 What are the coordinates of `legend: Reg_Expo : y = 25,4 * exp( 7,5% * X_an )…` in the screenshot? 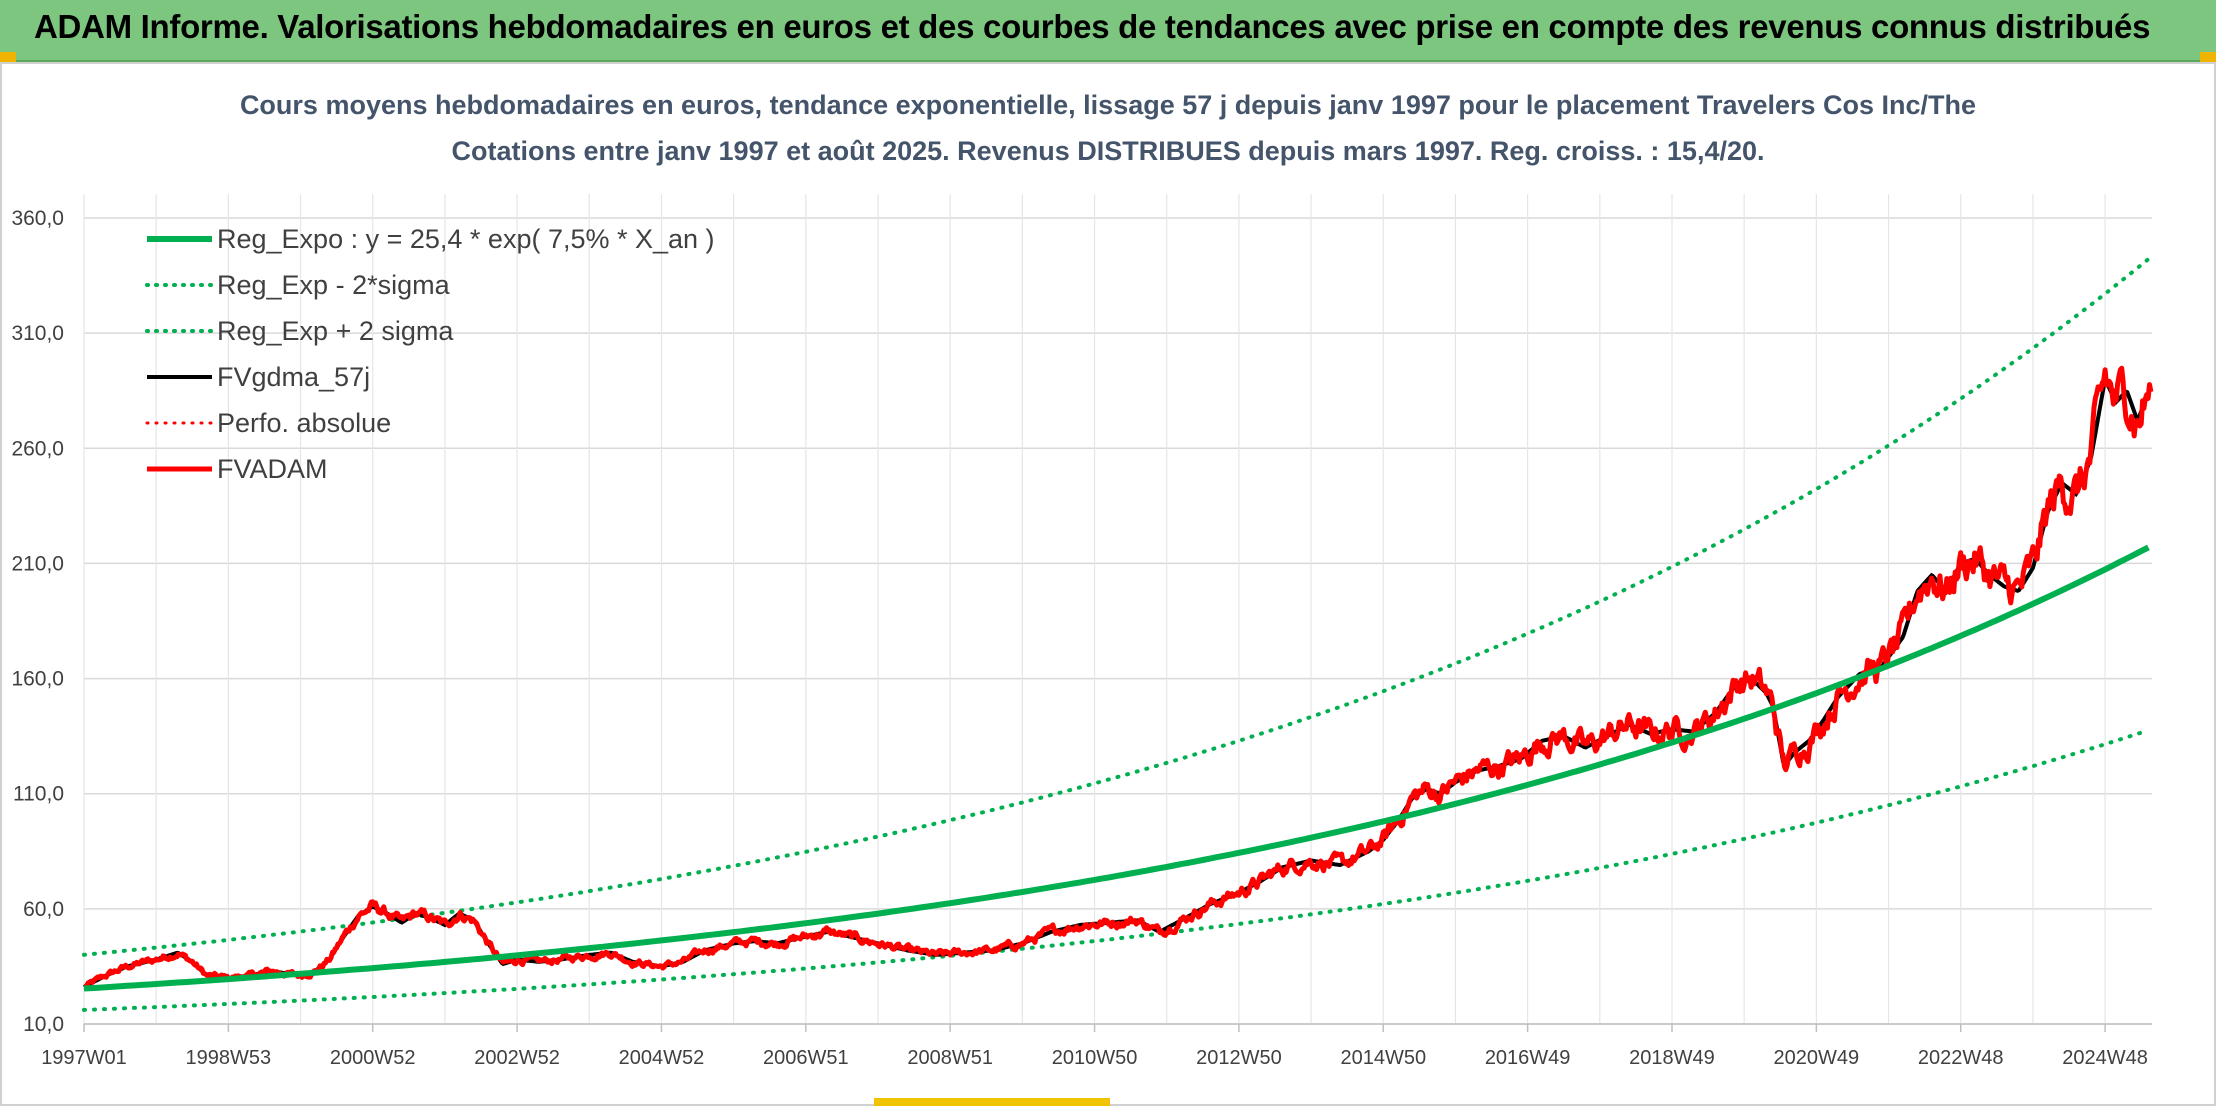 It's located at (430, 354).